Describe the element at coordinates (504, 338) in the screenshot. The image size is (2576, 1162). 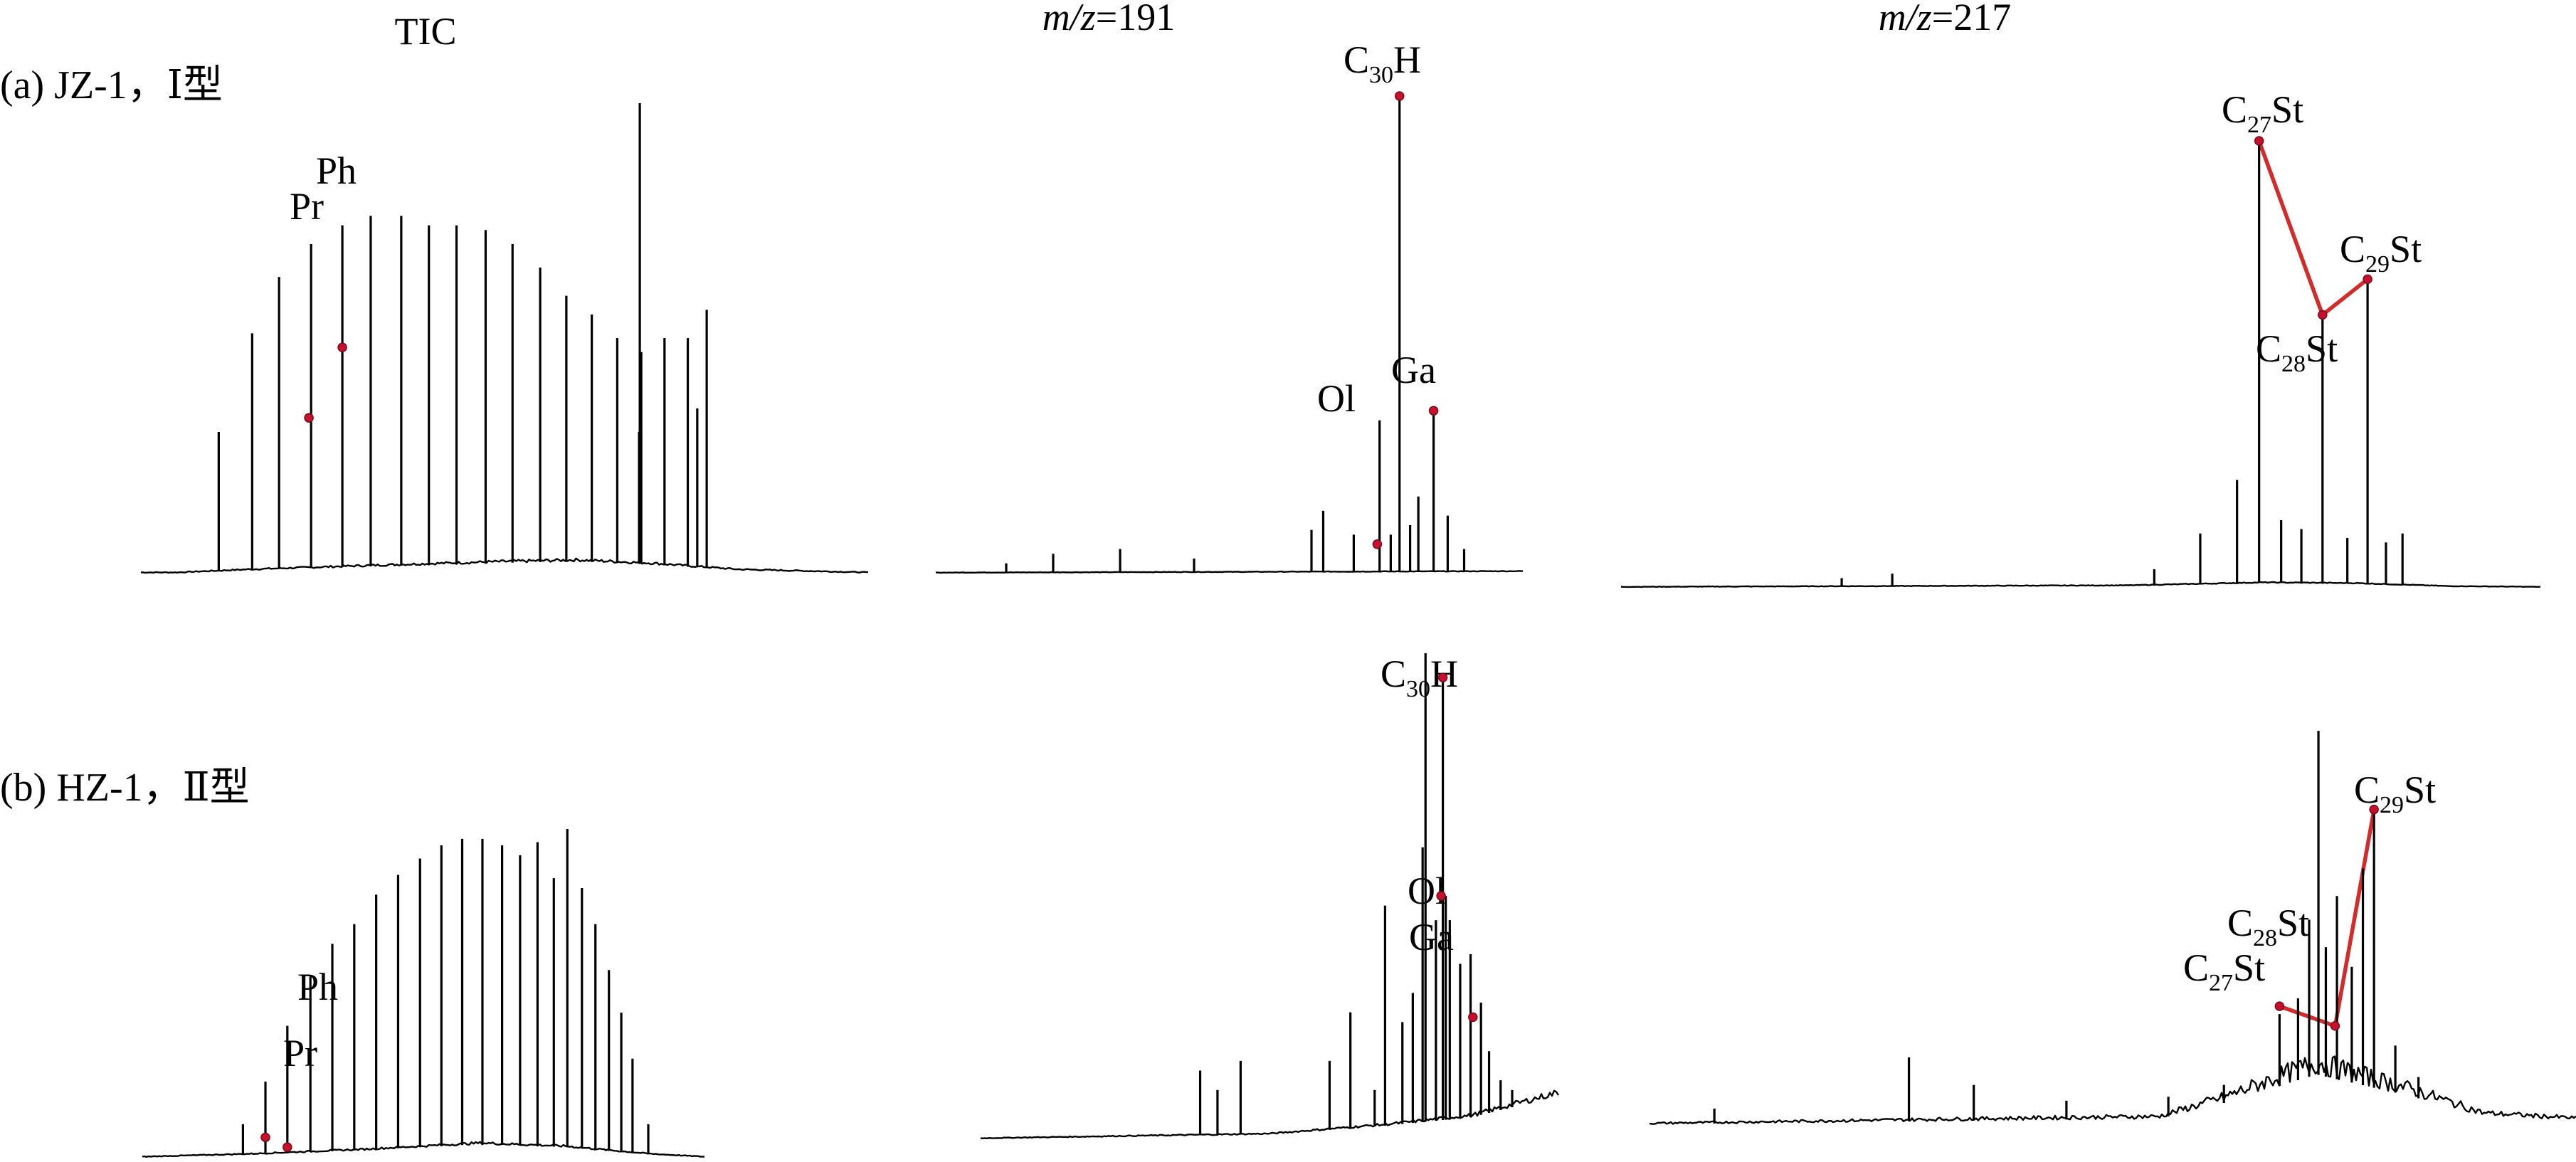
I see `tic-trace-jz1: Pr Ph` at that location.